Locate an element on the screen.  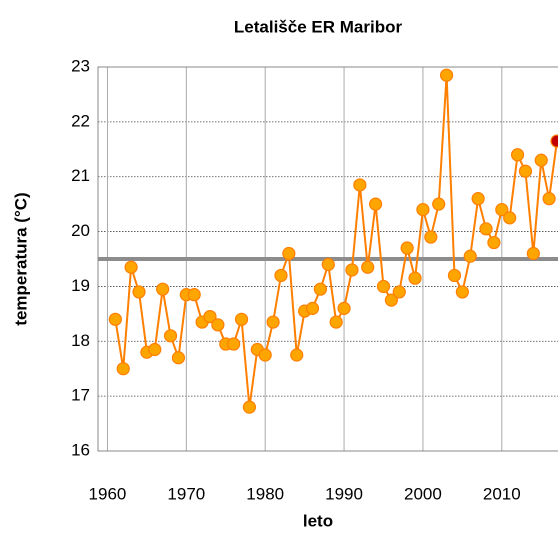
x-tick-label: 2000 is located at coordinates (423, 493).